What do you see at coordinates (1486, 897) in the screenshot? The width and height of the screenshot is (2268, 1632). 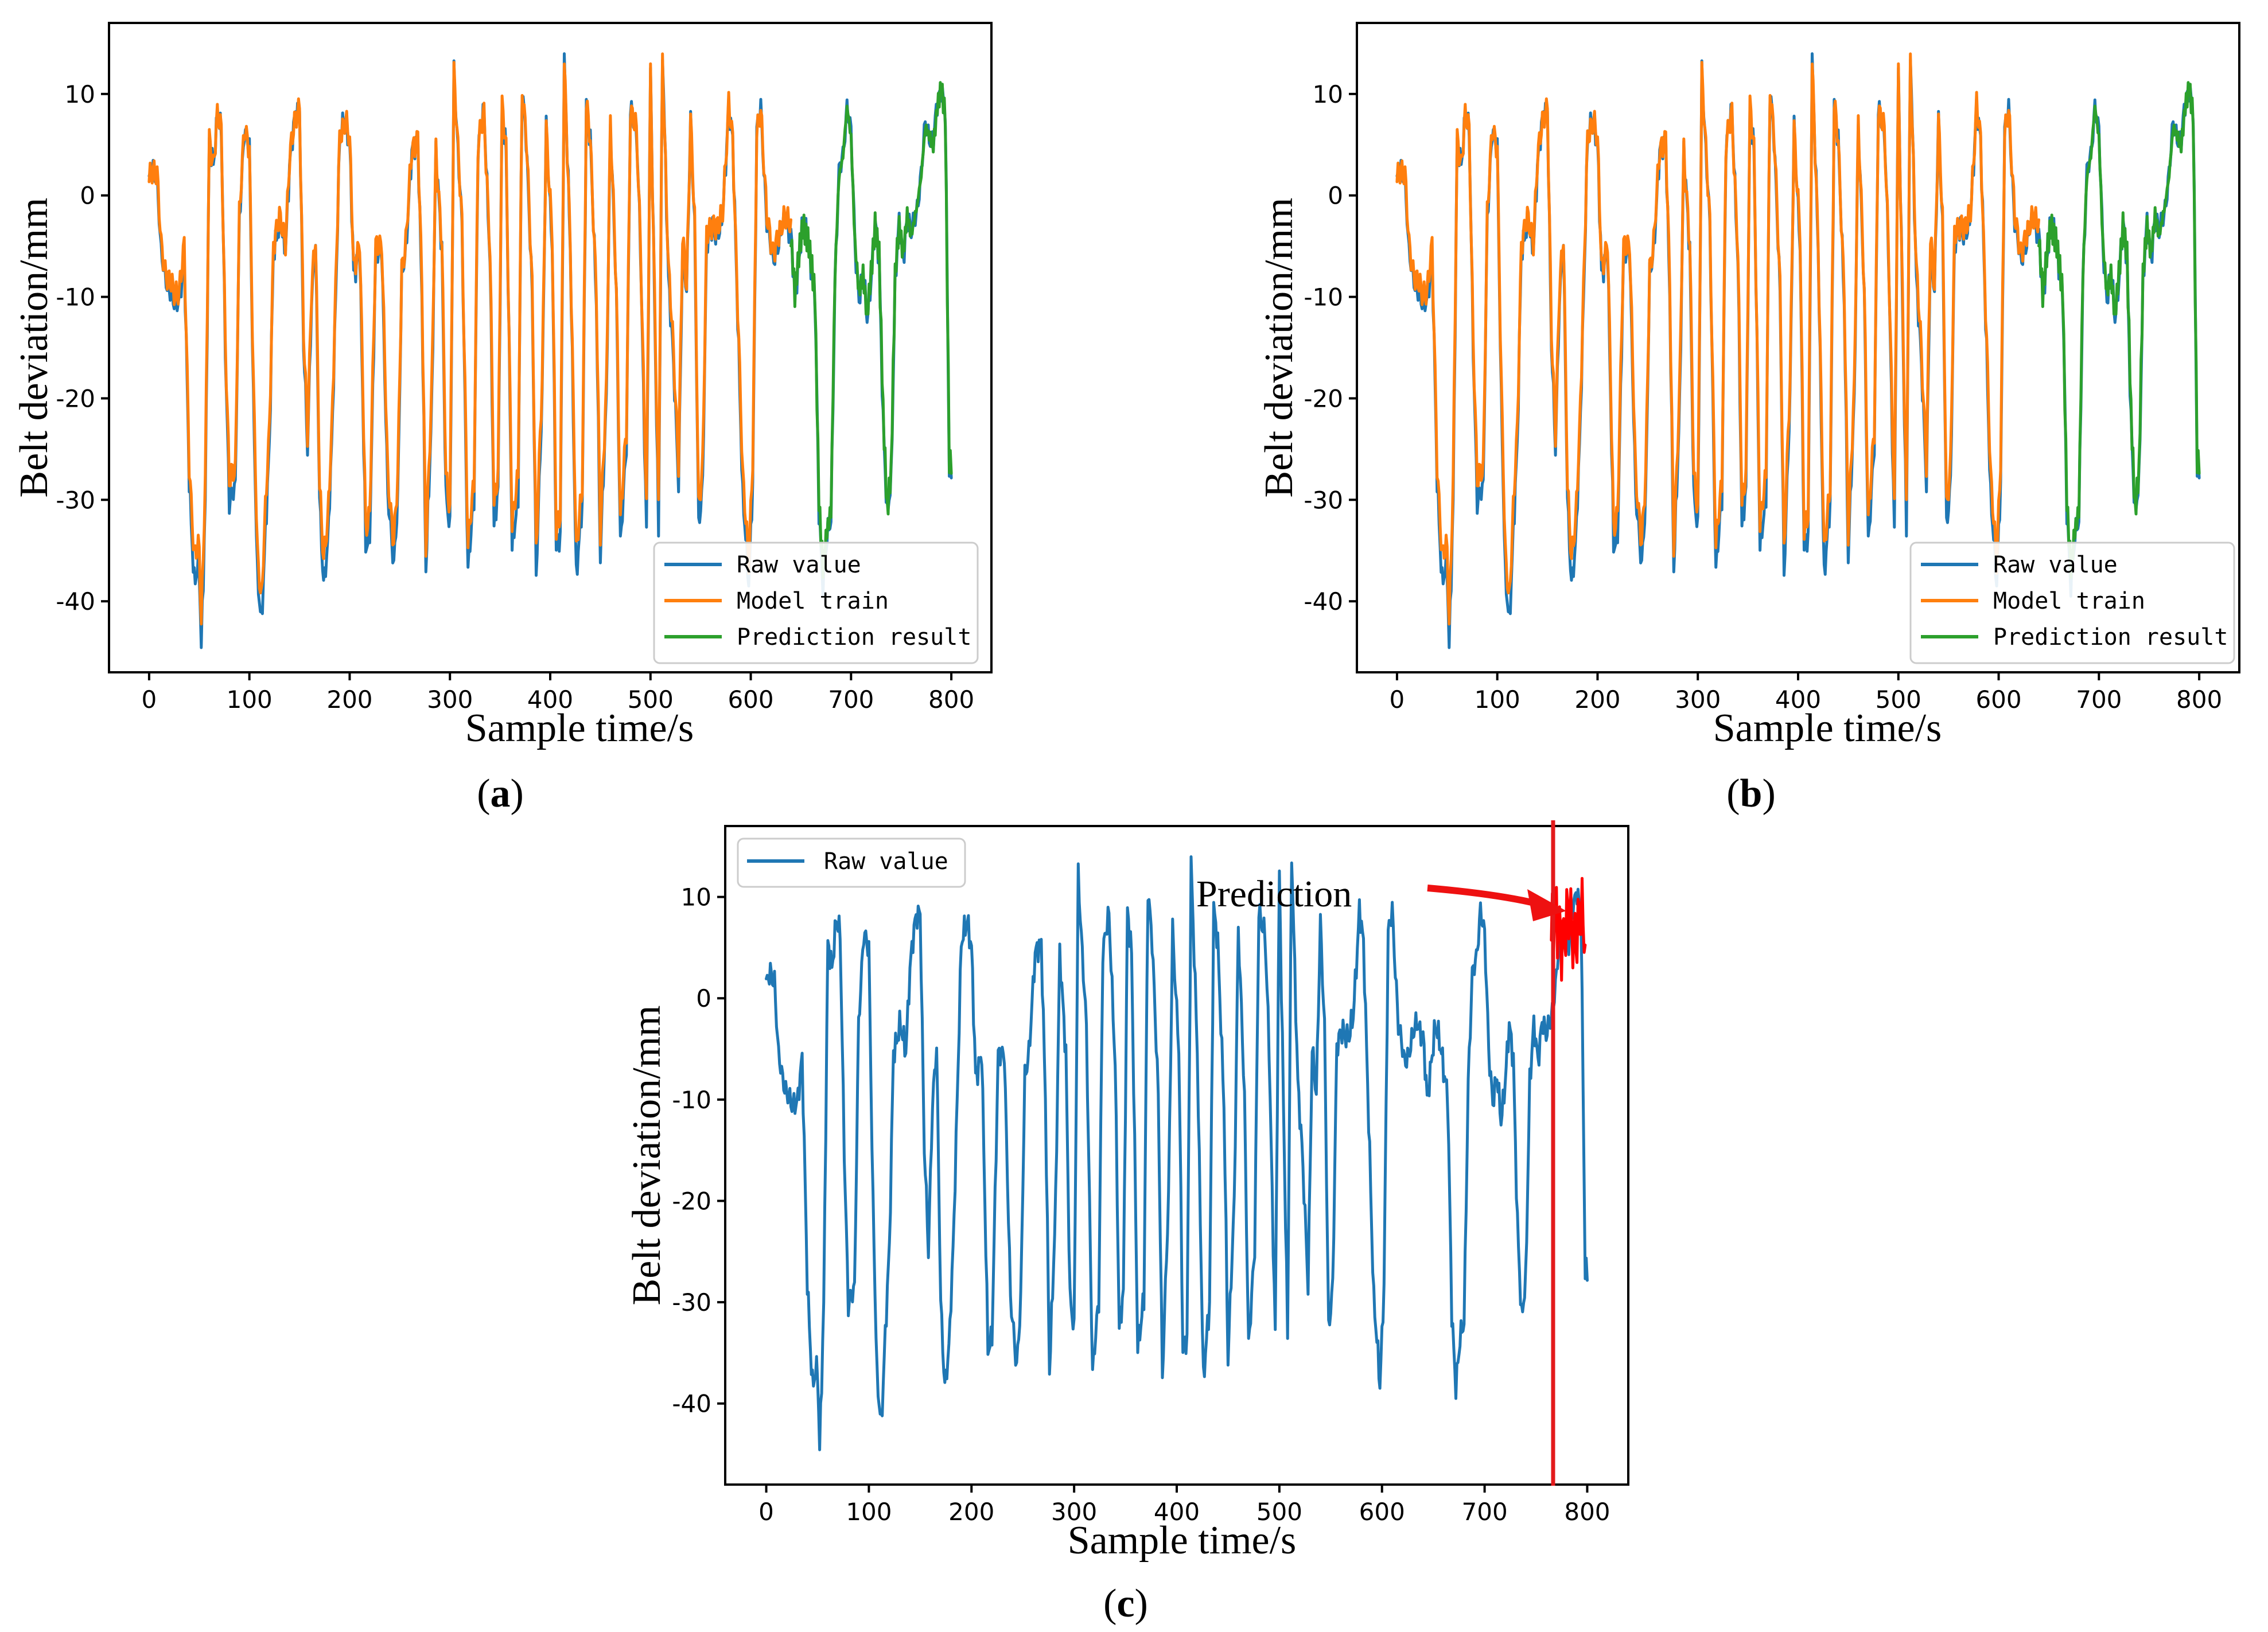 I see `panel-c-arrow-shaft` at bounding box center [1486, 897].